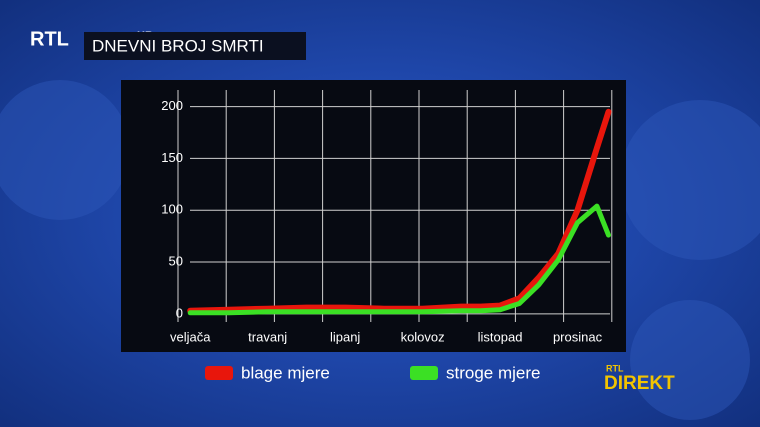 This screenshot has height=427, width=760. What do you see at coordinates (639, 383) in the screenshot?
I see `badge: DIREKT` at bounding box center [639, 383].